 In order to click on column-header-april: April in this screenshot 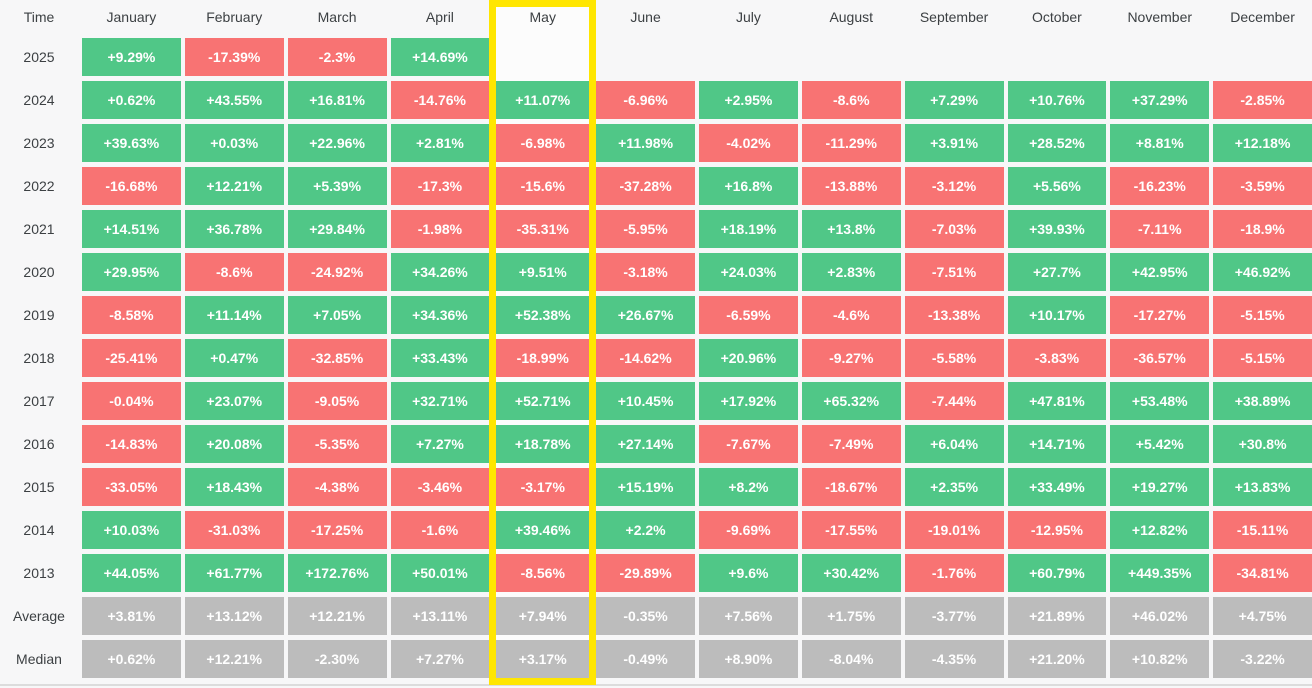, I will do `click(439, 16)`.